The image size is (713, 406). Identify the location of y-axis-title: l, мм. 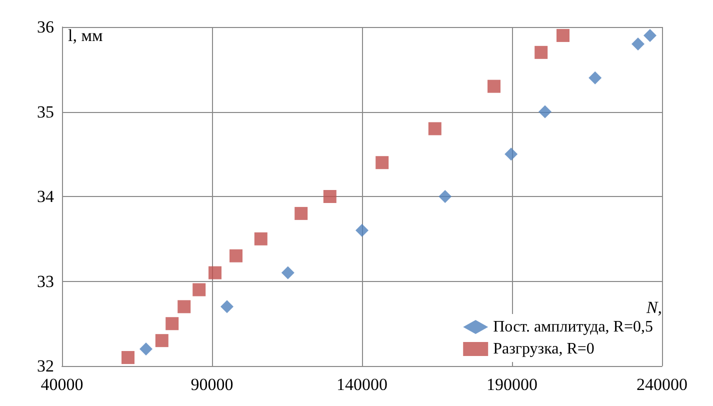
(85, 35).